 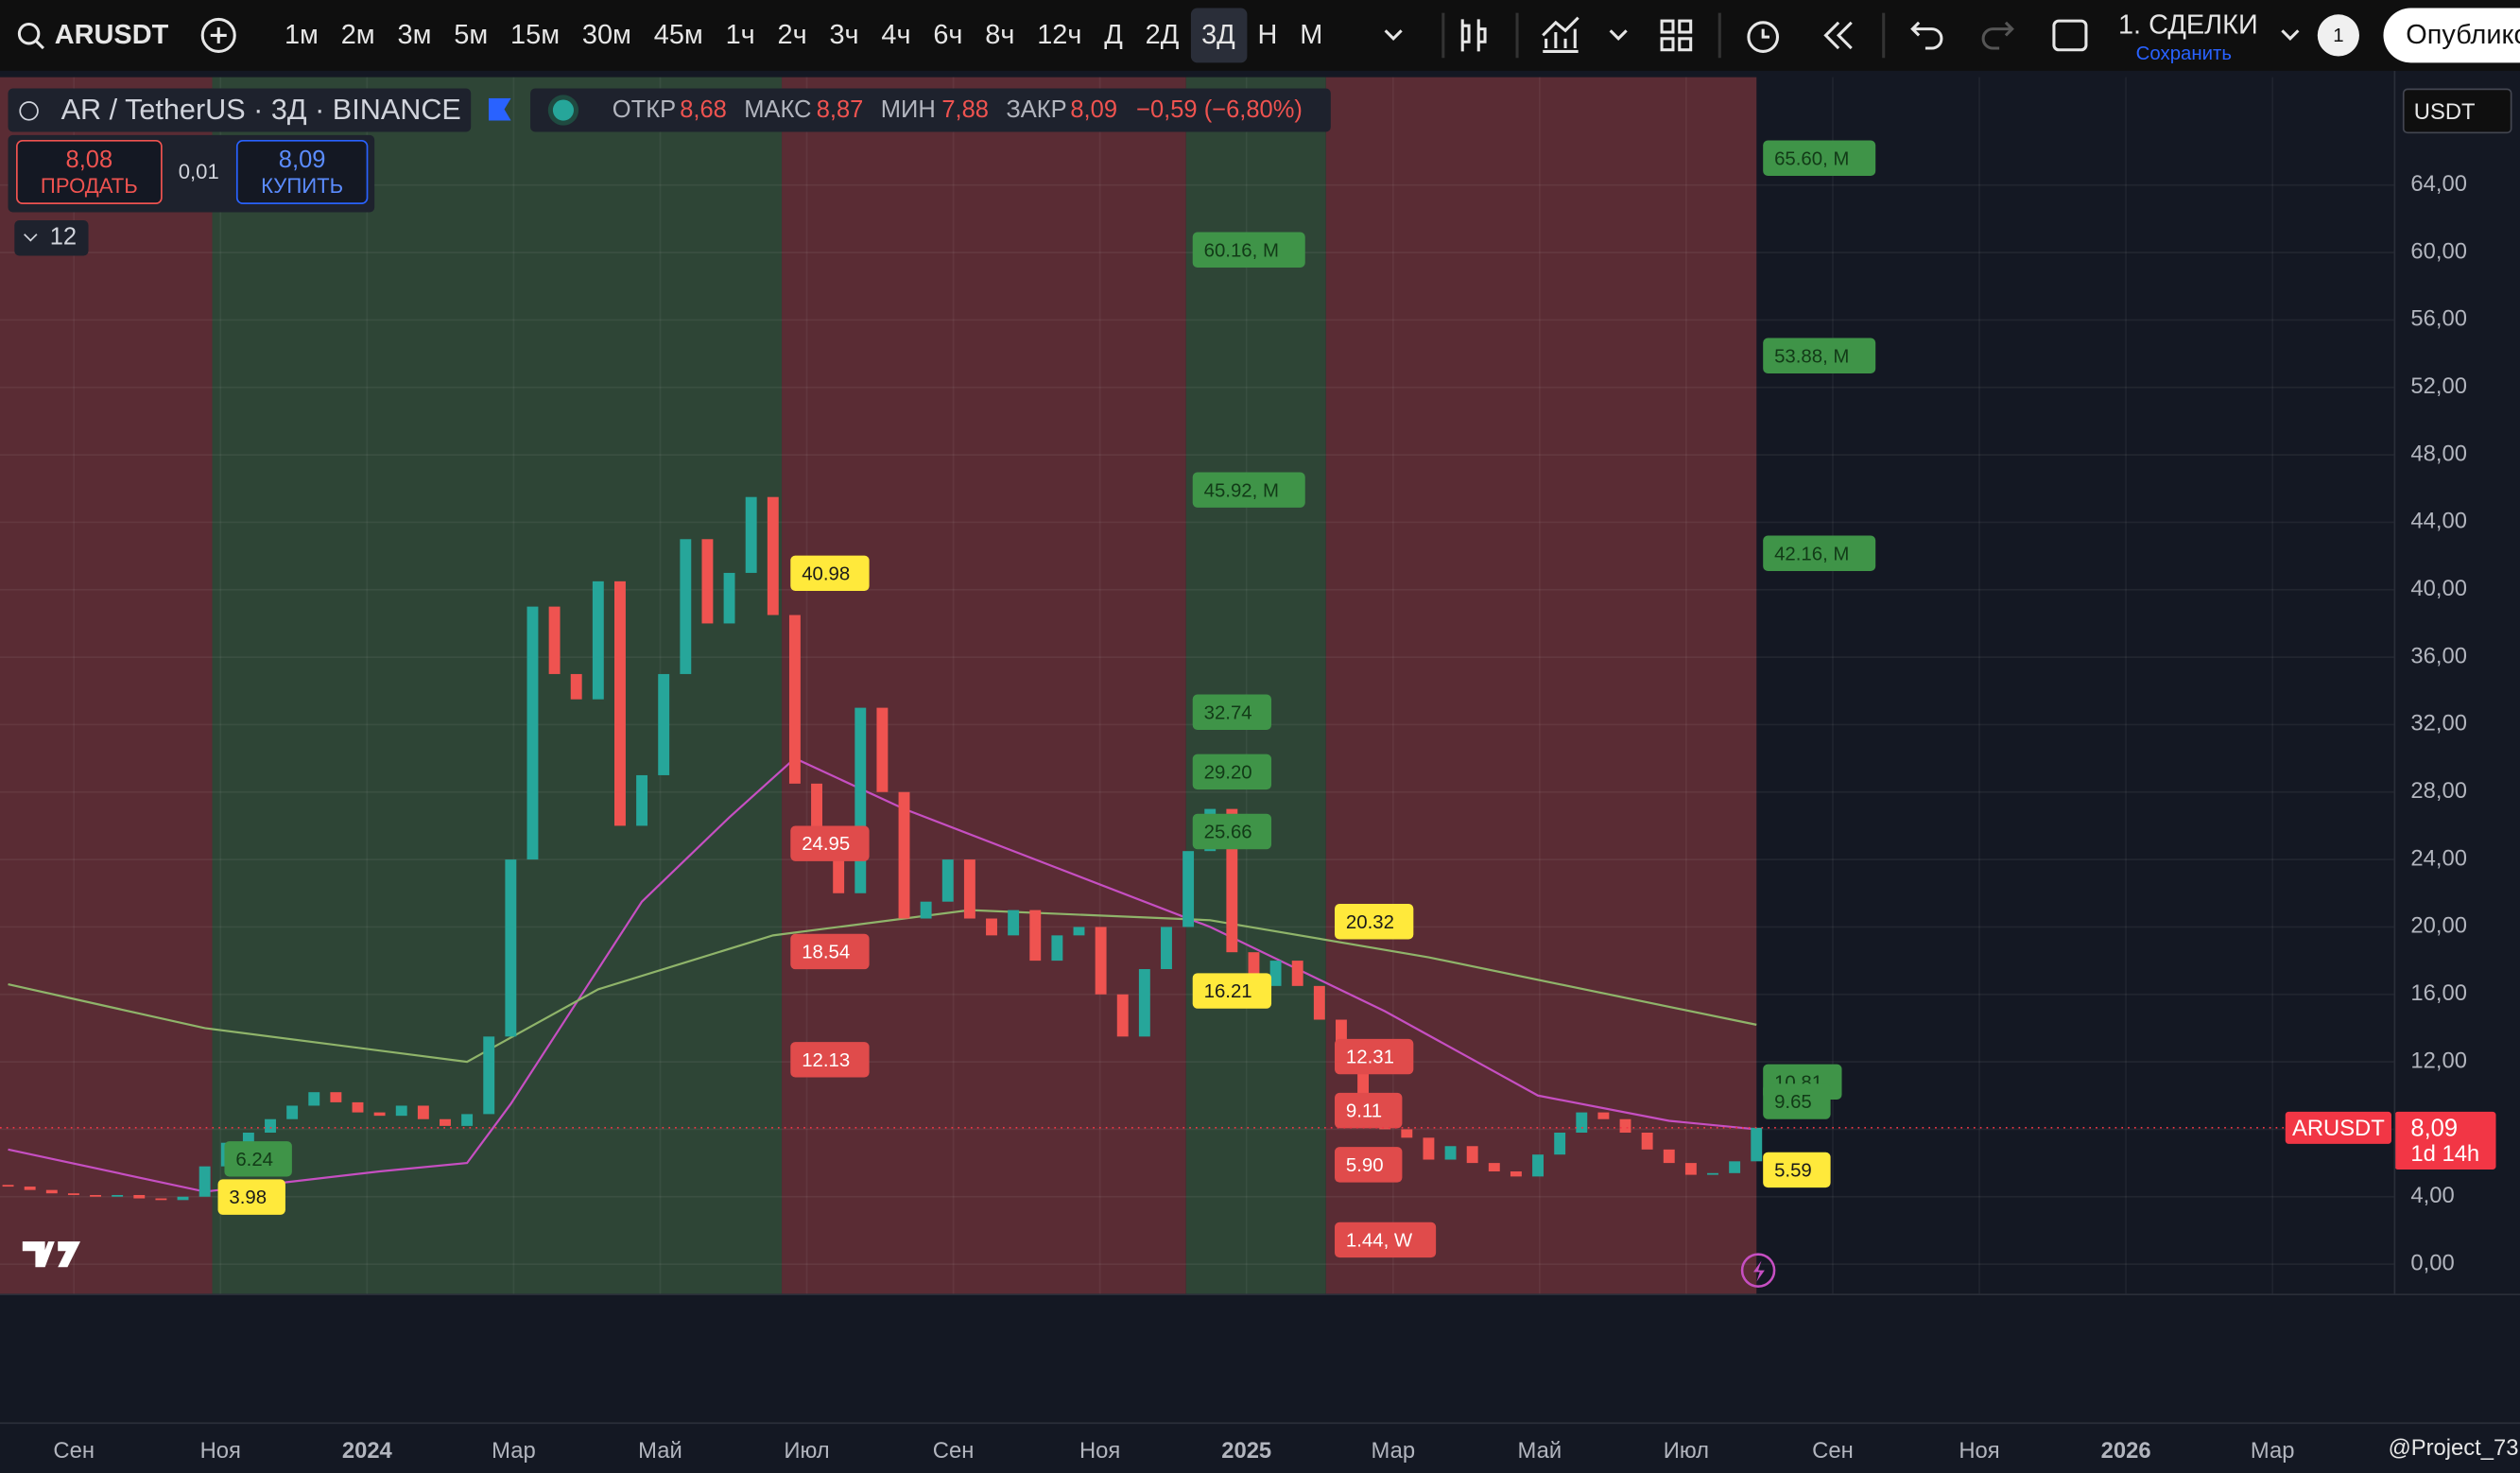 What do you see at coordinates (29, 111) in the screenshot?
I see `symbol-icon` at bounding box center [29, 111].